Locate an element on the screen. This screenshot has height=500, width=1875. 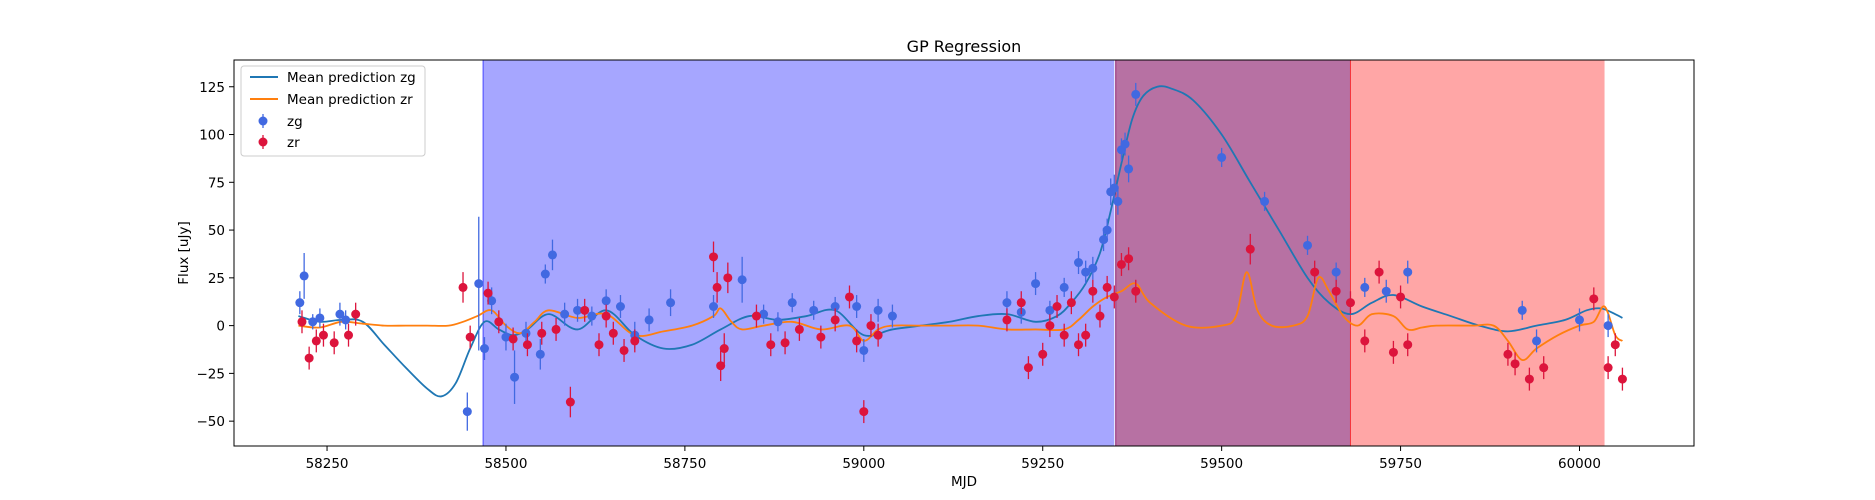
y-axis-ticks: −50 −25 0 25 50 75 100 125 is located at coordinates (215, 255).